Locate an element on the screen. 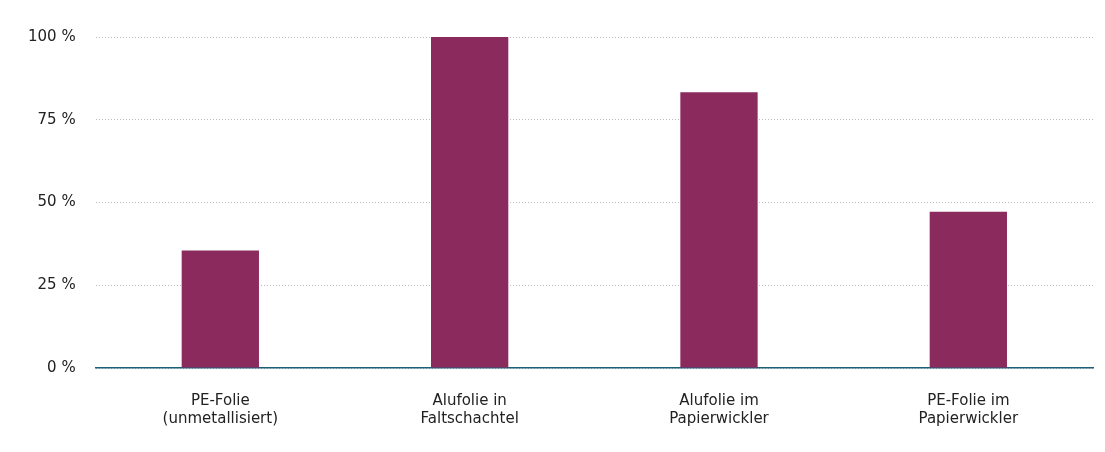 The height and width of the screenshot is (452, 1105). y-tick-label: 75 % is located at coordinates (56, 118).